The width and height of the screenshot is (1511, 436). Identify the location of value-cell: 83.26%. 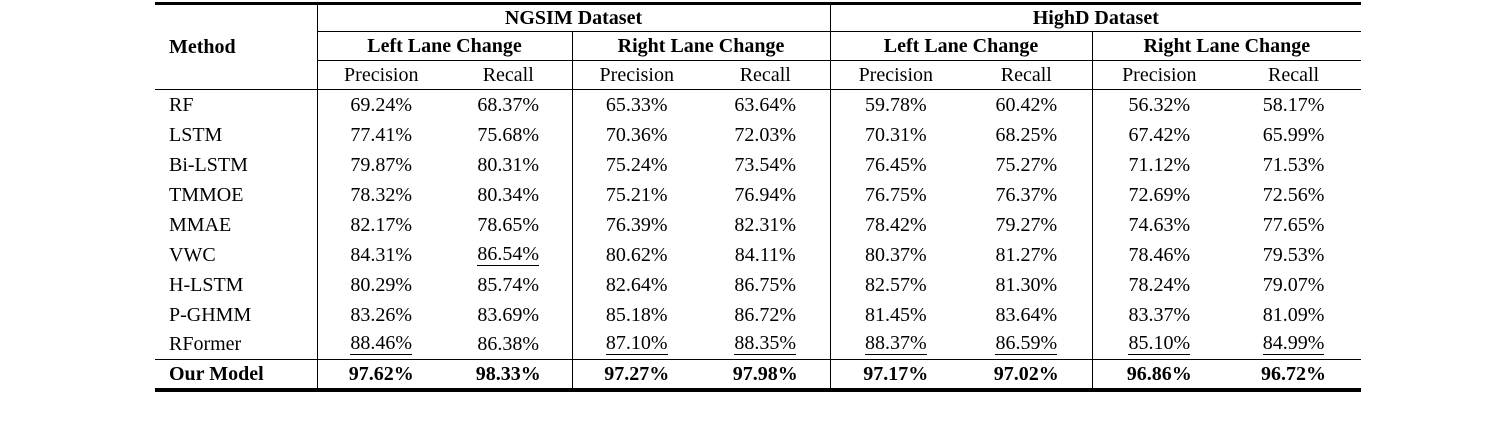
(380, 314).